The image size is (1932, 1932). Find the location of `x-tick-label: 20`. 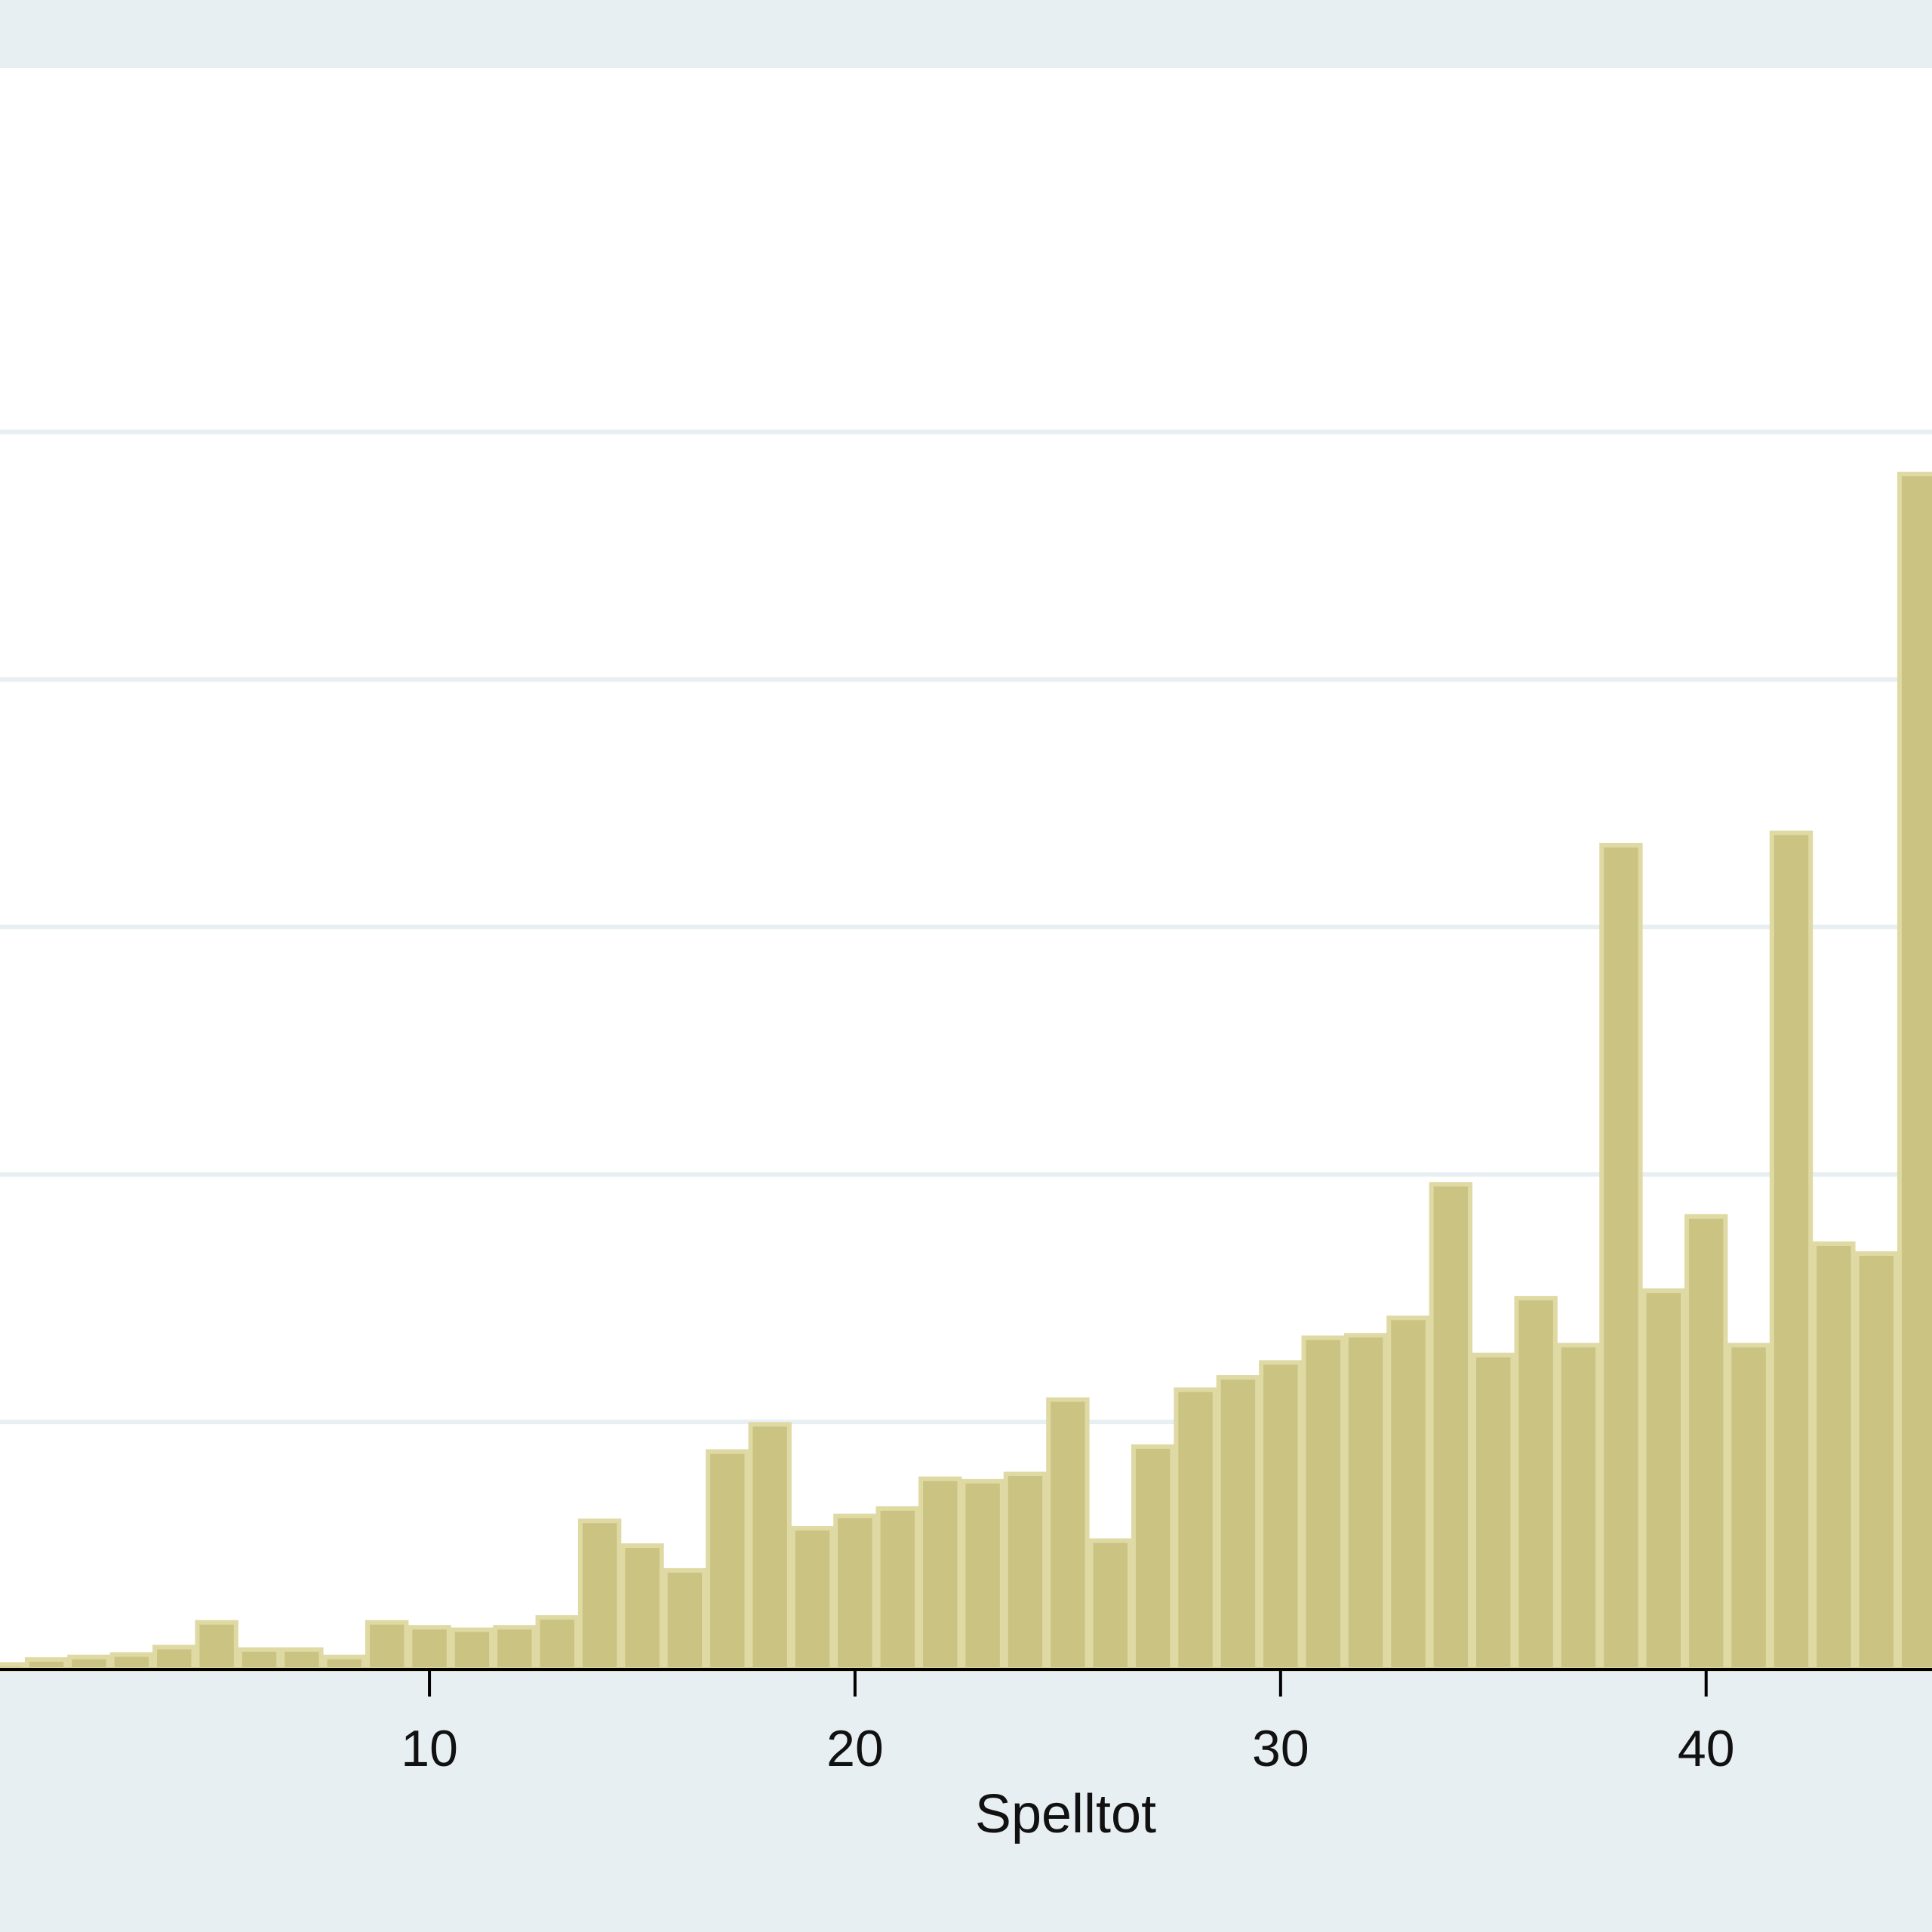

x-tick-label: 20 is located at coordinates (855, 1748).